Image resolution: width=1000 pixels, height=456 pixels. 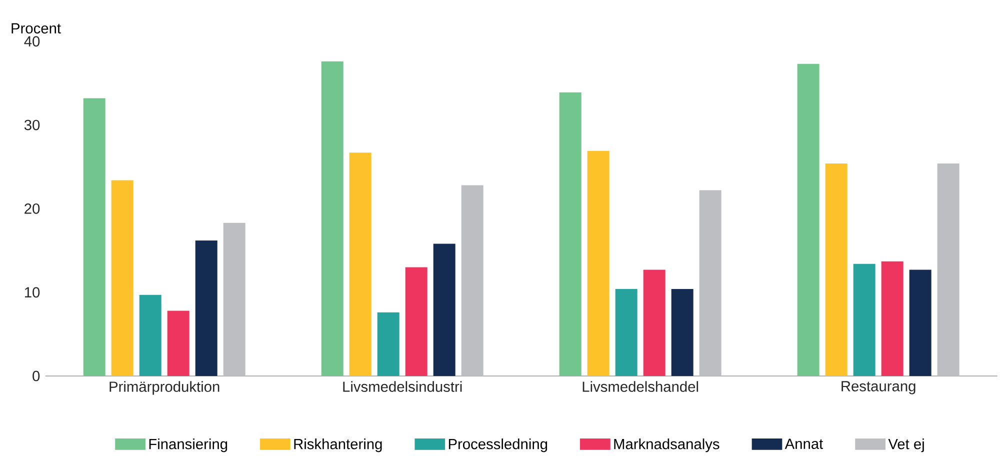 What do you see at coordinates (32, 125) in the screenshot?
I see `y-tick-label: 30` at bounding box center [32, 125].